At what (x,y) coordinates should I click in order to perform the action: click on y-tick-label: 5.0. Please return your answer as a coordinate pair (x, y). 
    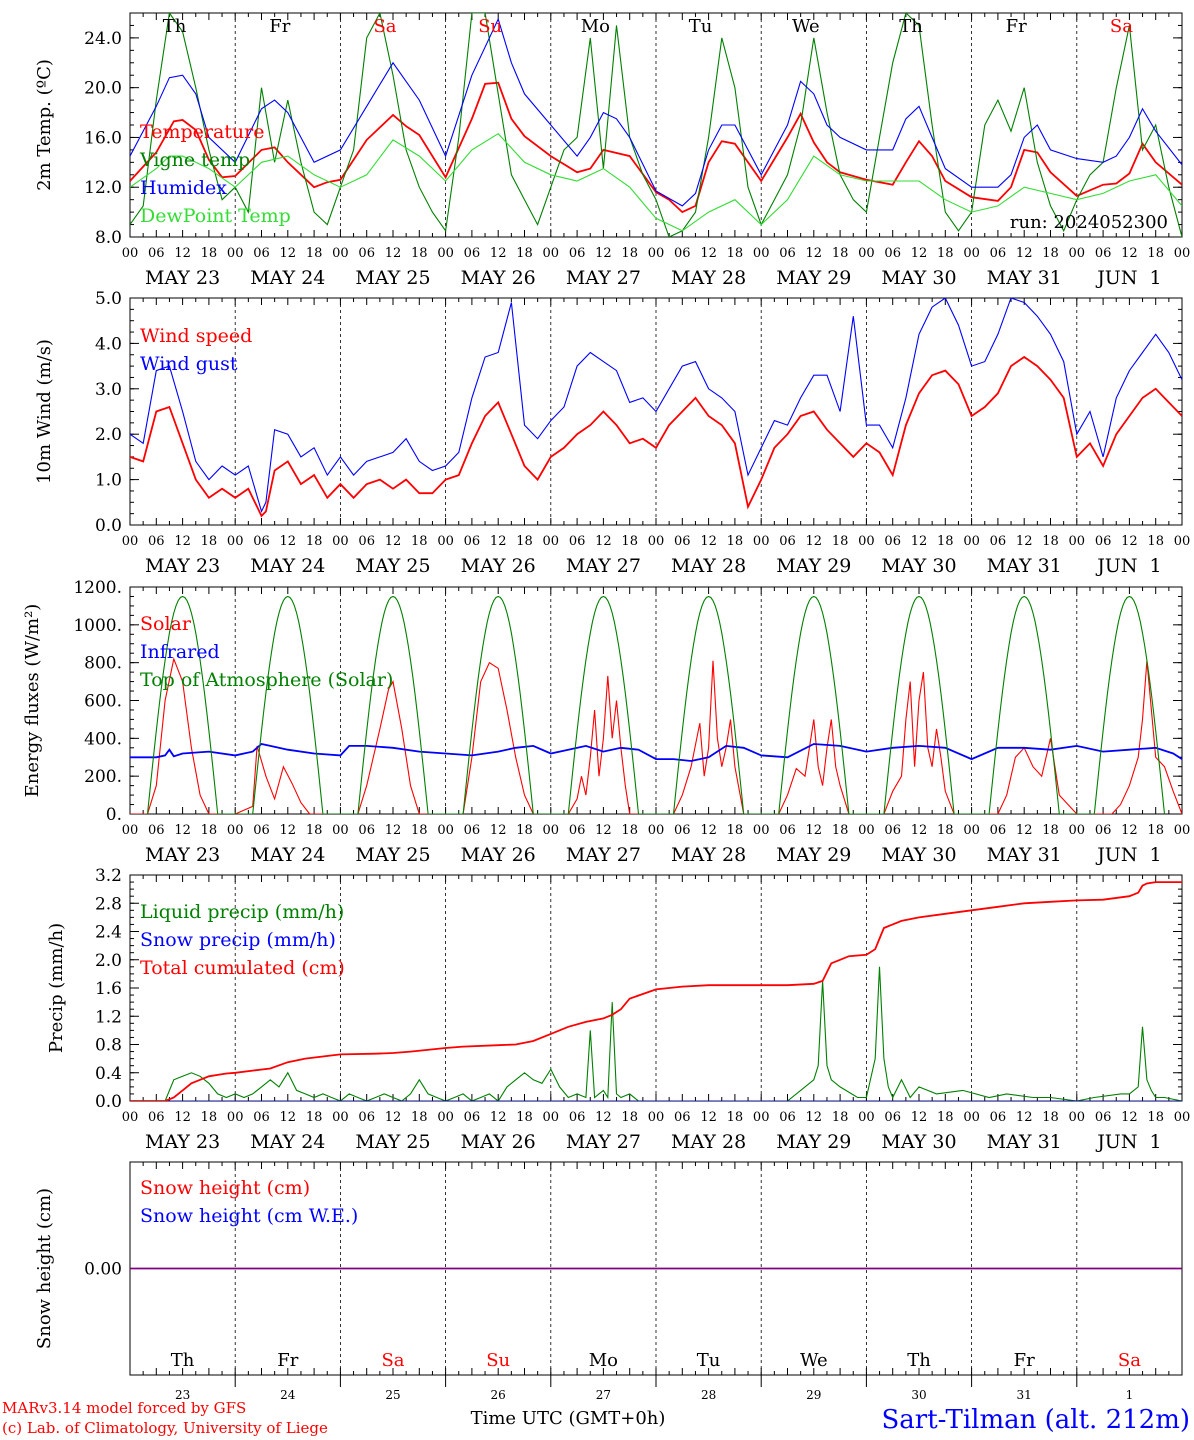
    Looking at the image, I should click on (108, 299).